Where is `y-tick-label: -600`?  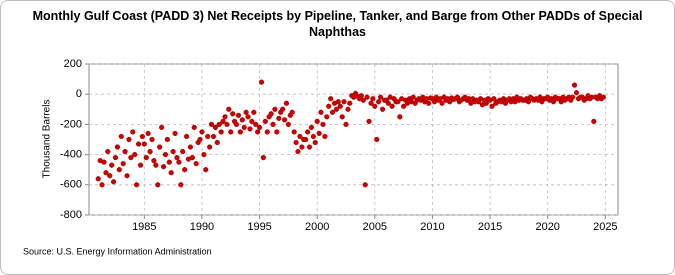 y-tick-label: -600 is located at coordinates (71, 185).